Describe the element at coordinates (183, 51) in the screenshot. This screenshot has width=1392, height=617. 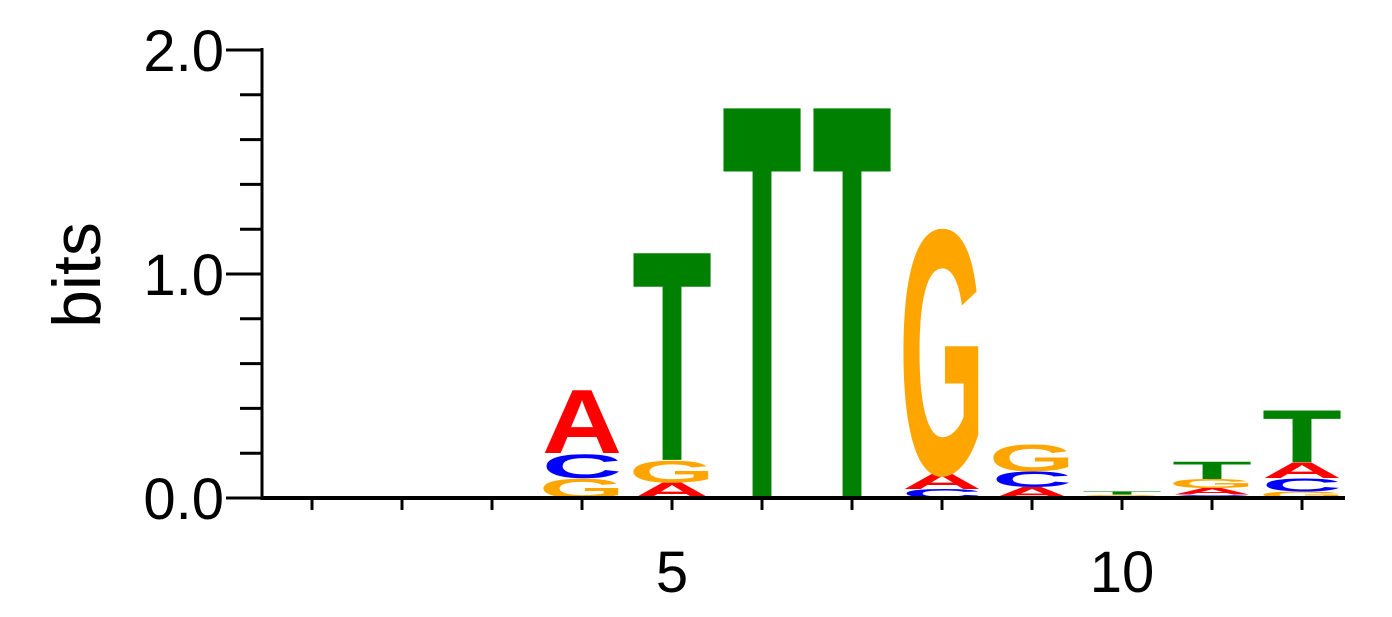
I see `y-tick-label: 2.0` at that location.